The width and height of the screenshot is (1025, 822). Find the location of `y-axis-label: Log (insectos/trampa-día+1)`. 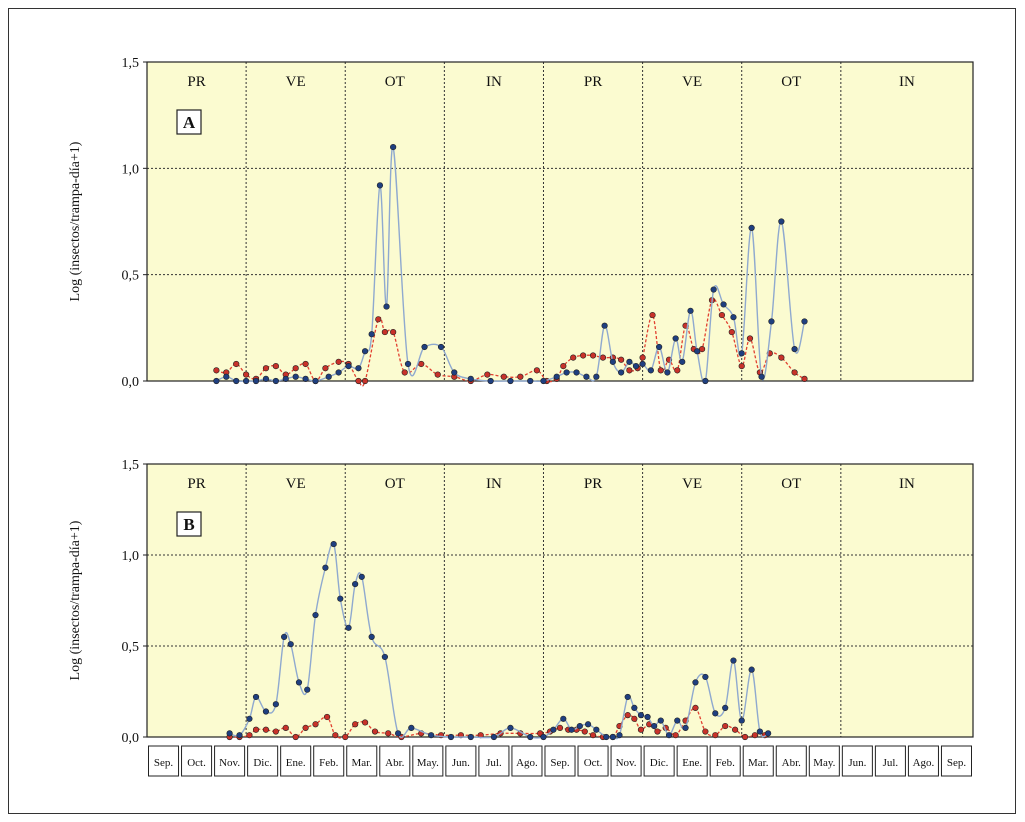

y-axis-label: Log (insectos/trampa-día+1) is located at coordinates (75, 600).